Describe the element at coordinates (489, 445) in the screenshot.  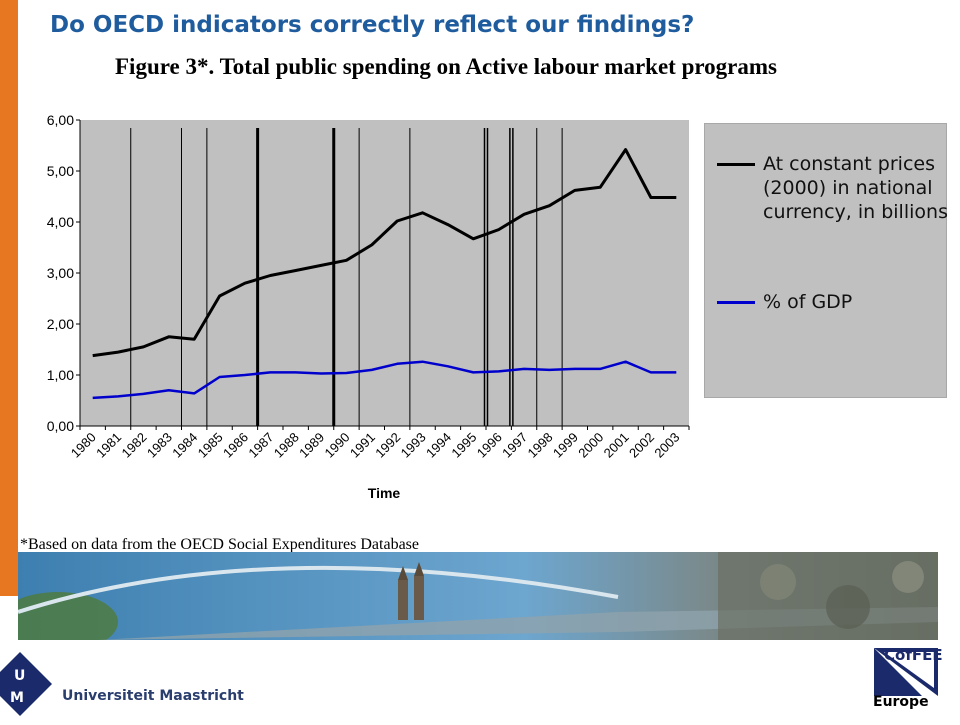
I see `x-tick-label: 1996` at that location.